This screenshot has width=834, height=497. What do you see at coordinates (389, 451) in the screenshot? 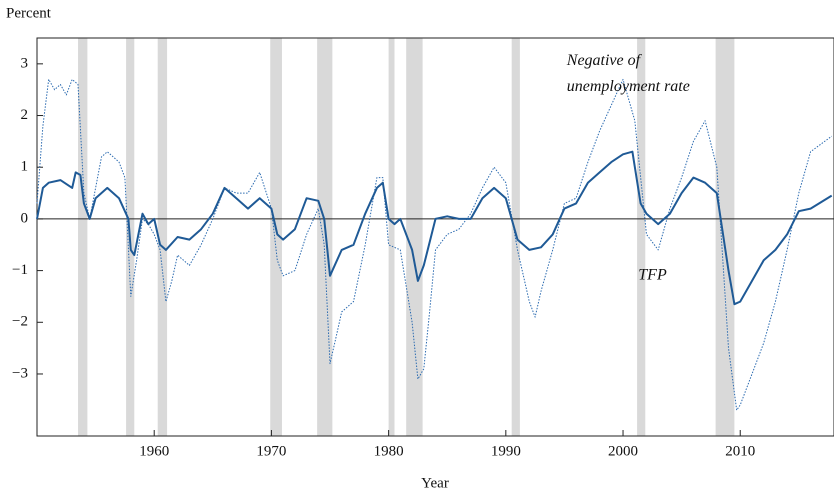
I see `x-tick-label: 1980` at bounding box center [389, 451].